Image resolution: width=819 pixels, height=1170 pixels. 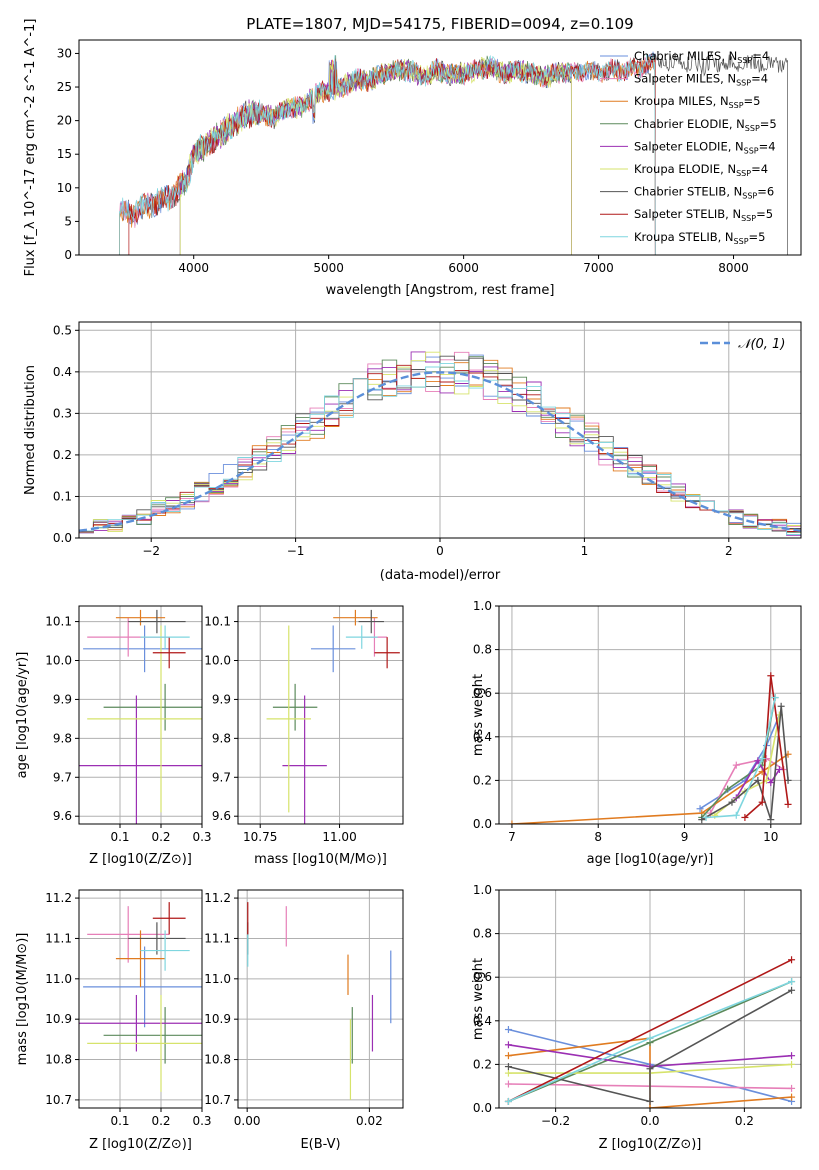 I want to click on y-tick-label: 0, so click(x=68, y=255).